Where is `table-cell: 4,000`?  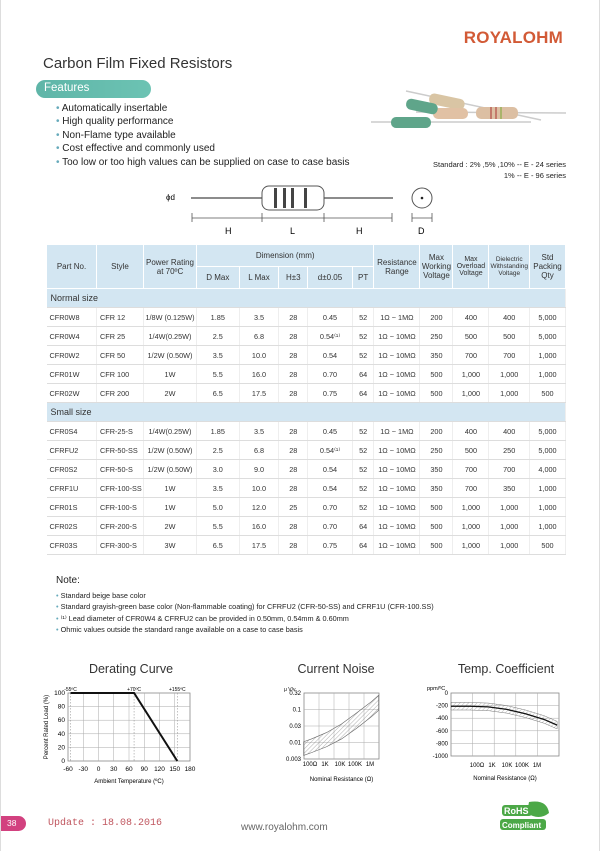
table-cell: 4,000 is located at coordinates (547, 469).